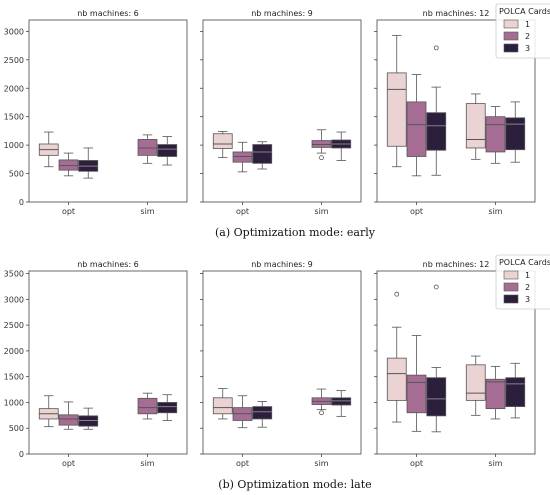 The image size is (550, 495). Describe the element at coordinates (16, 174) in the screenshot. I see `y-tick-label: 500` at that location.